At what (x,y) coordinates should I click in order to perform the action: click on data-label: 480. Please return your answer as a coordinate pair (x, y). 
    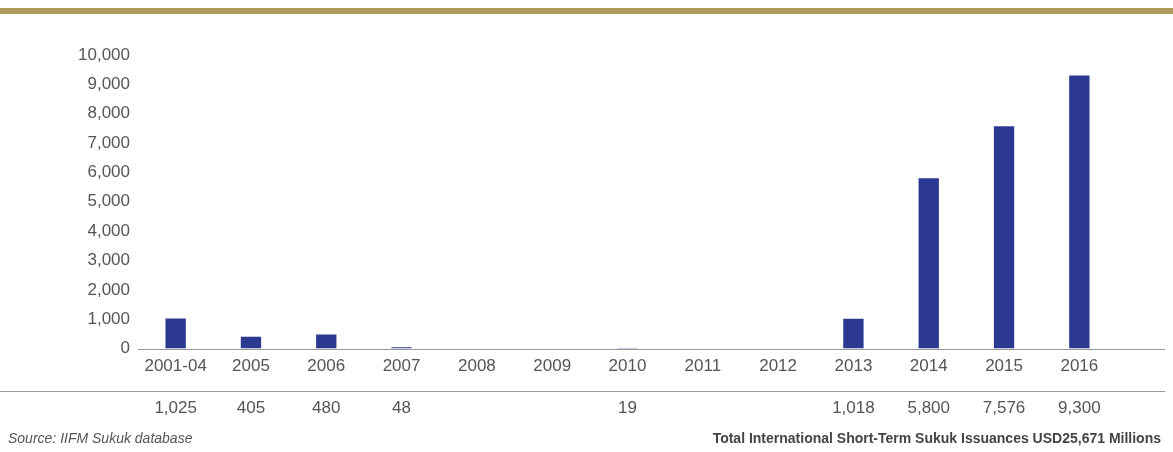
    Looking at the image, I should click on (326, 407).